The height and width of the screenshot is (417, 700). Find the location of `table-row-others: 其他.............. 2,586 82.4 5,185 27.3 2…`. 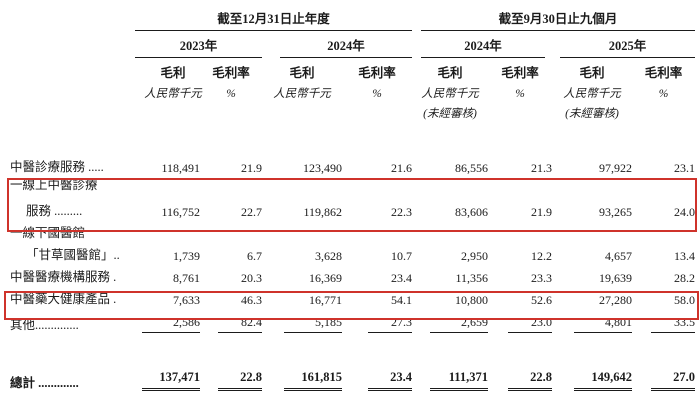

table-row-others: 其他.............. 2,586 82.4 5,185 27.3 2… is located at coordinates (354, 324).